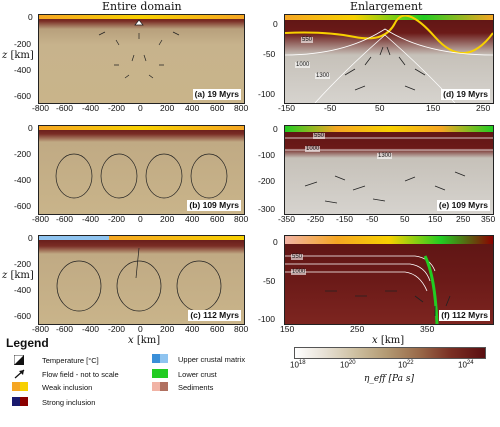 Image resolution: width=500 pixels, height=427 pixels. I want to click on x-axis-label-right: x [km], so click(388, 340).